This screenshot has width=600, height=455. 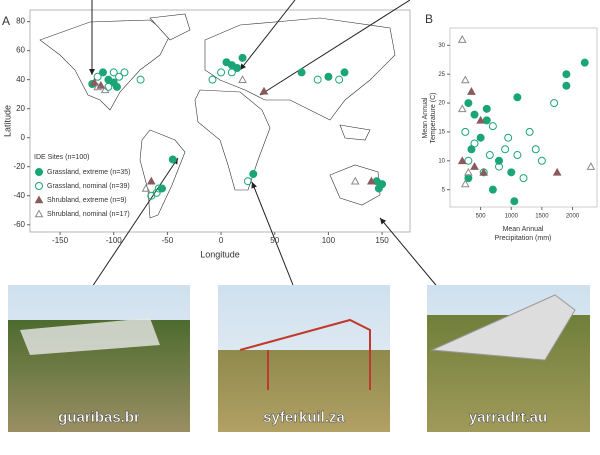 What do you see at coordinates (523, 229) in the screenshot?
I see `x-axis-label: Mean Annual` at bounding box center [523, 229].